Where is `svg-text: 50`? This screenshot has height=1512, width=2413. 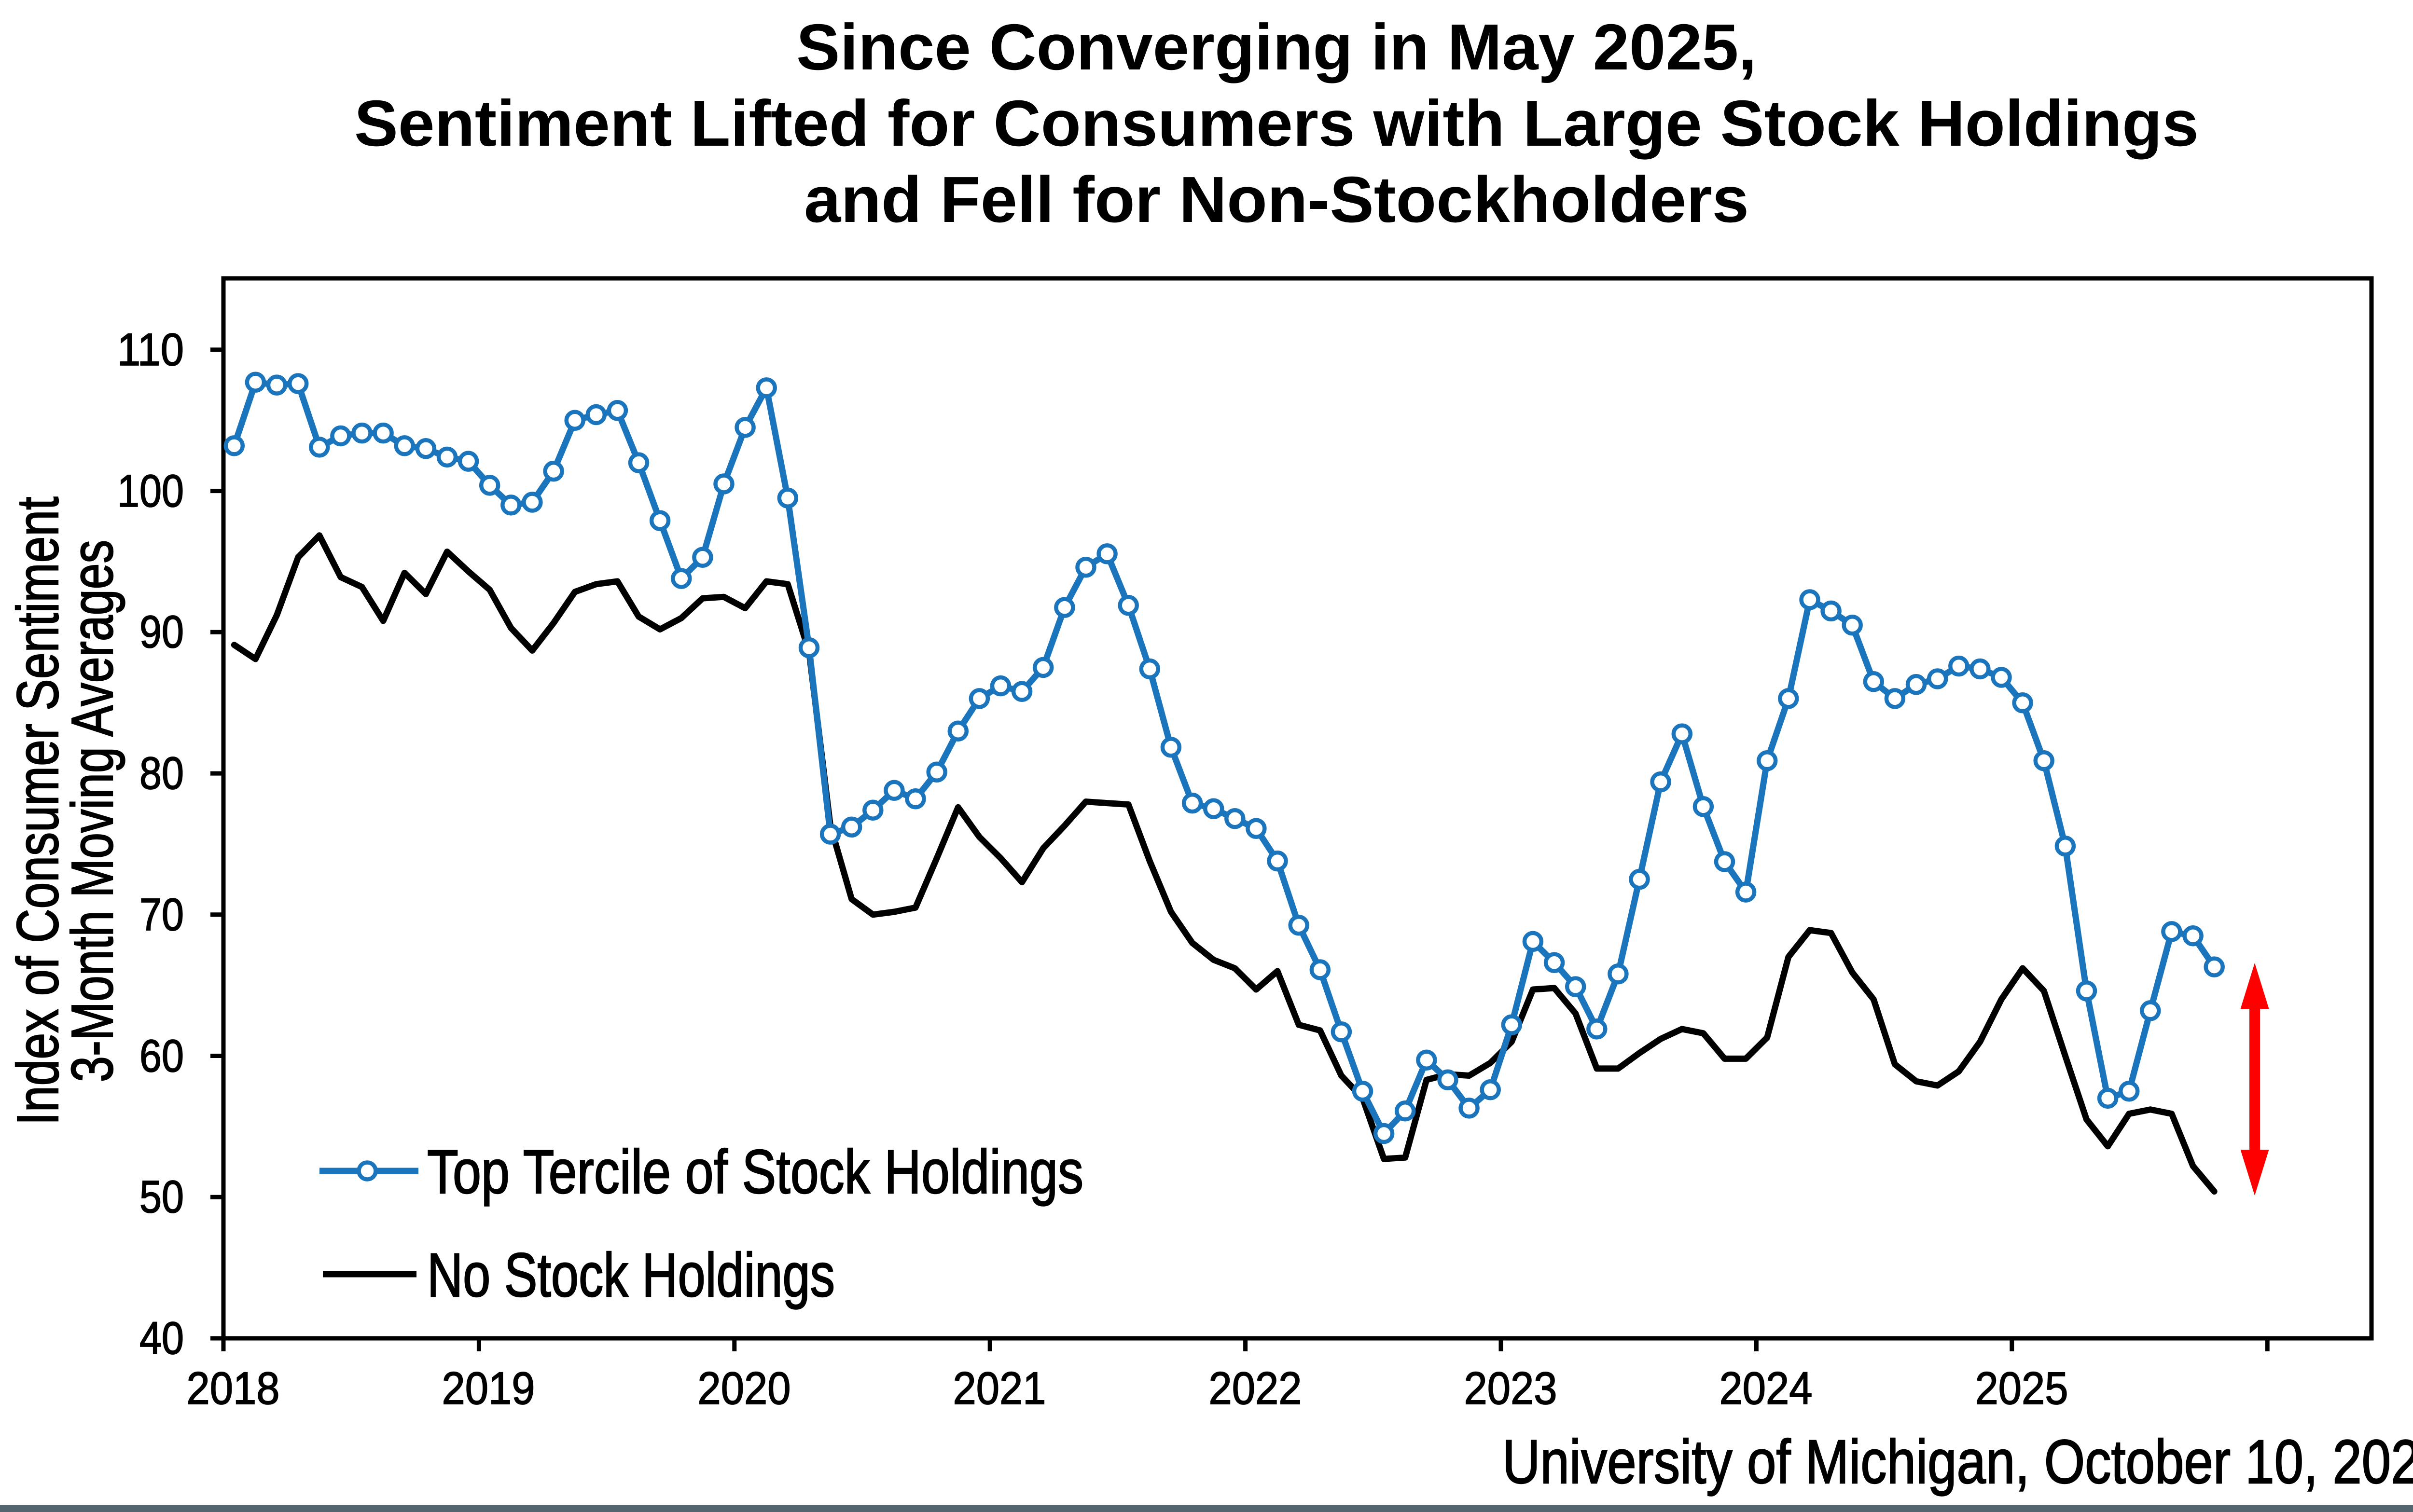
svg-text: 50 is located at coordinates (161, 1197).